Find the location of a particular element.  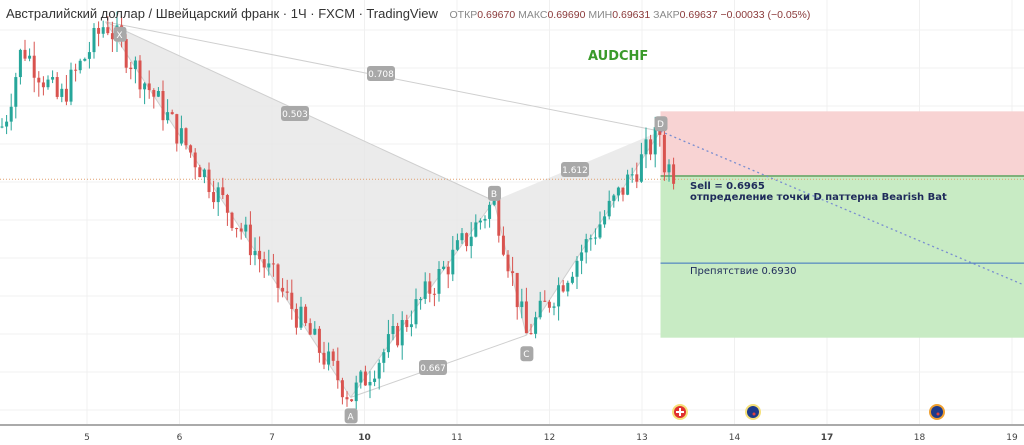

time-axis-tick: 14 is located at coordinates (735, 438).